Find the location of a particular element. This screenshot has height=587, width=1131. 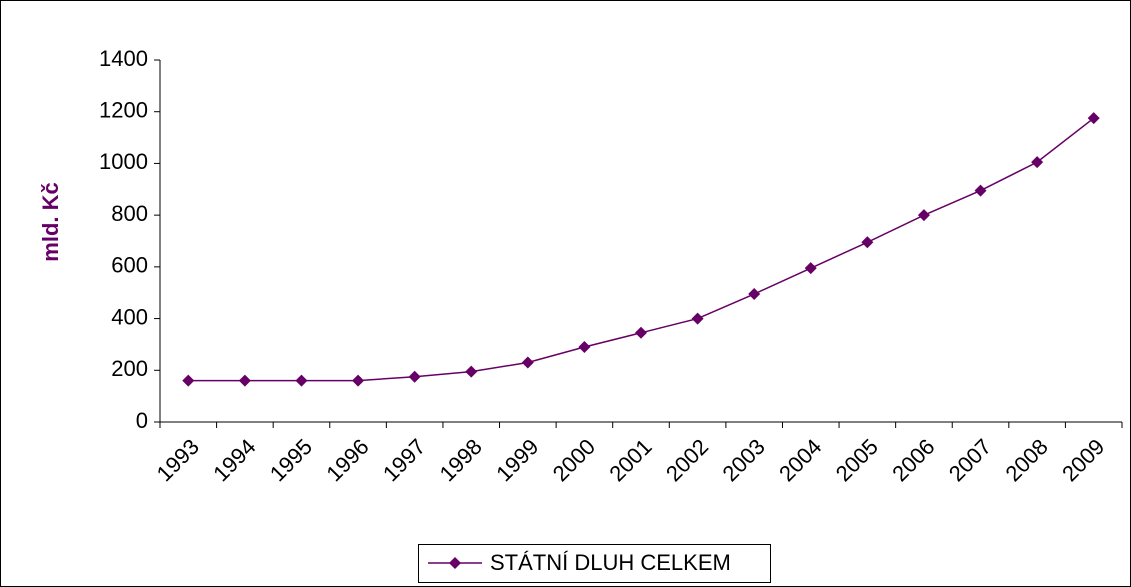

y-axis-title: mld. Kč is located at coordinates (50, 221).